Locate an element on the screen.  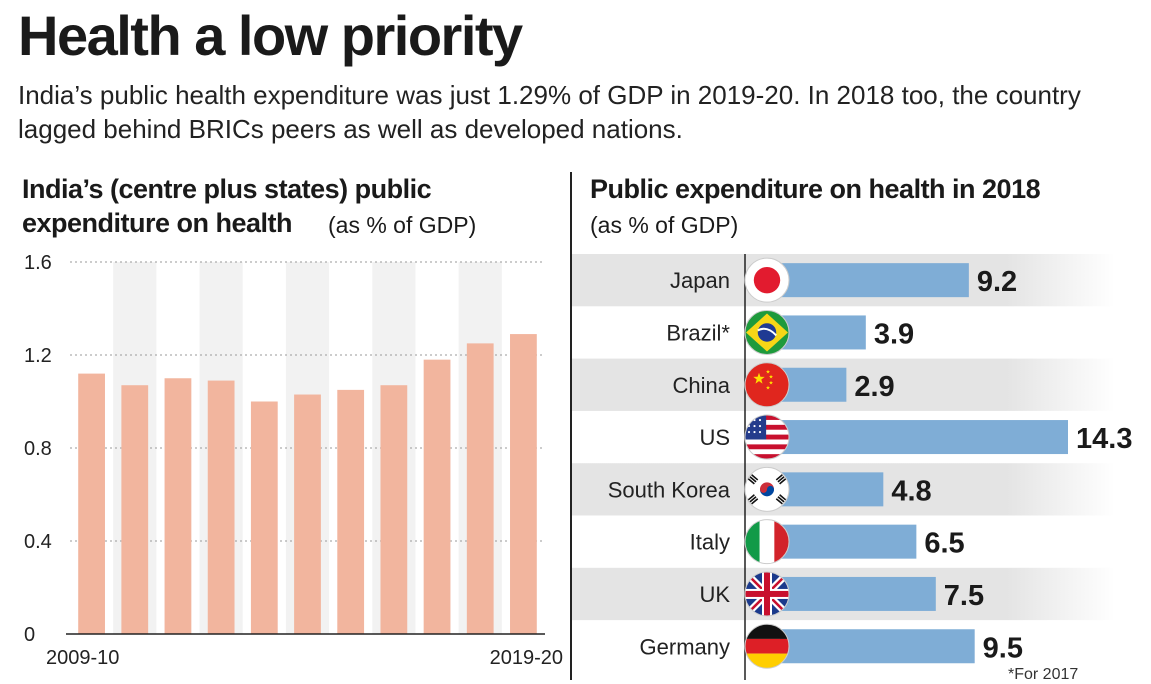
country-label: Italy is located at coordinates (710, 542).